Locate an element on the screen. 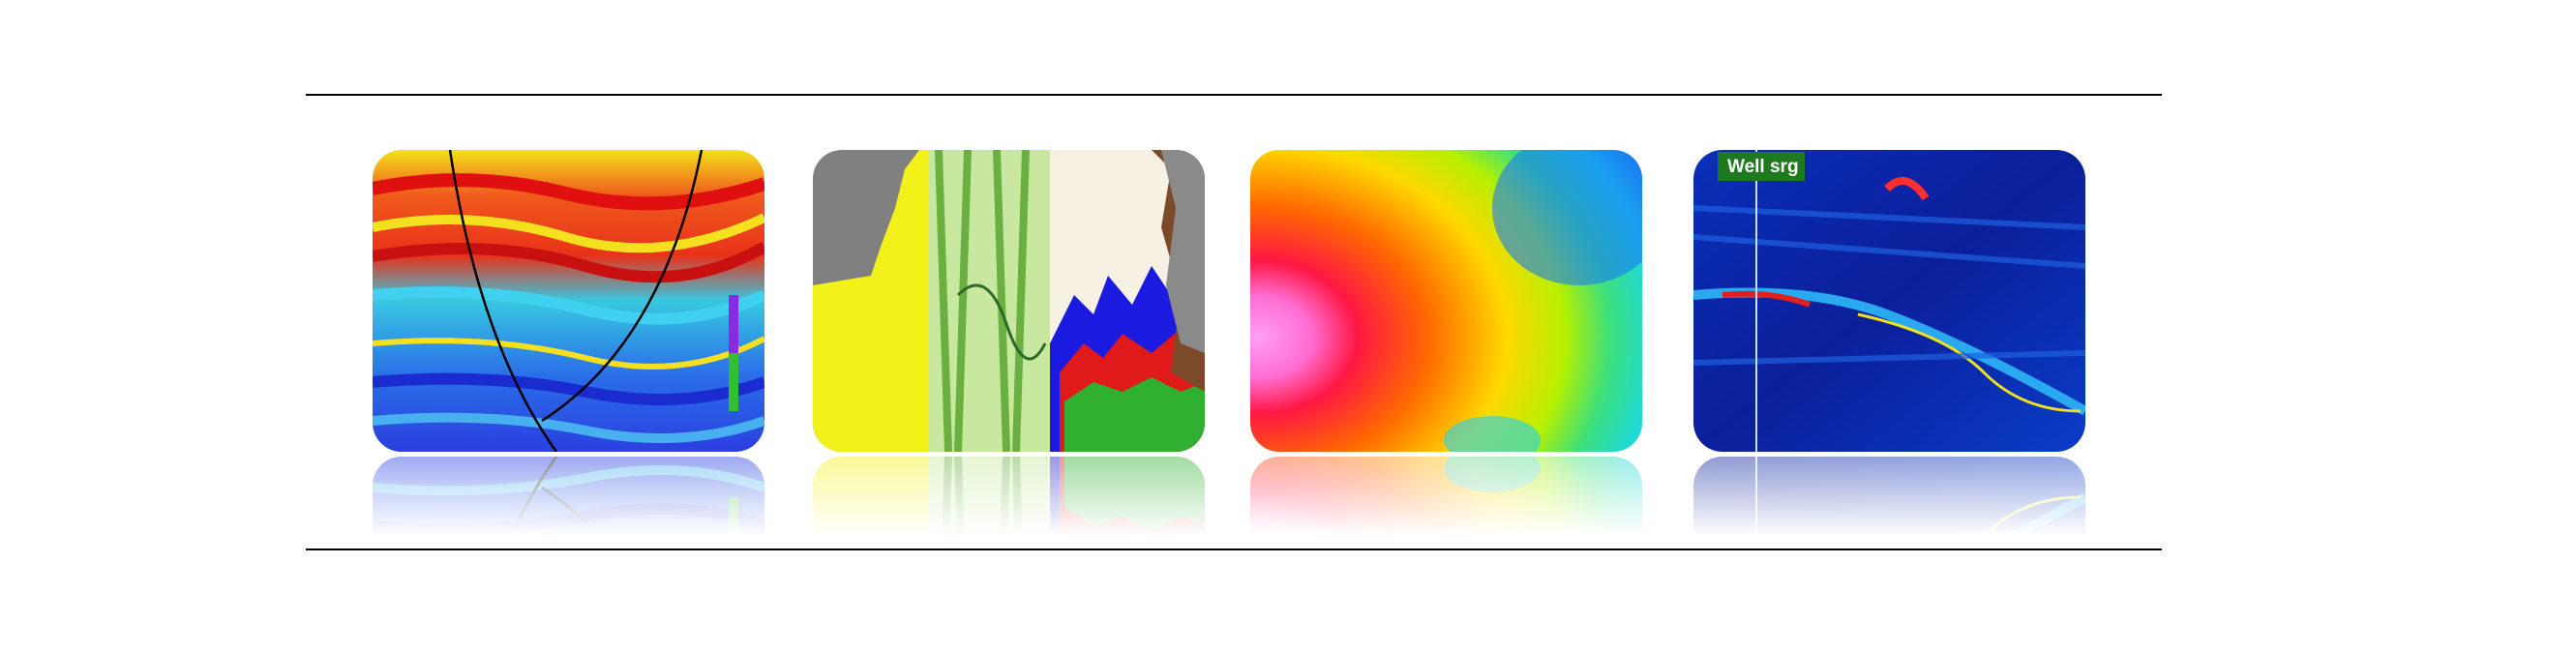  label-box is located at coordinates (1761, 166).